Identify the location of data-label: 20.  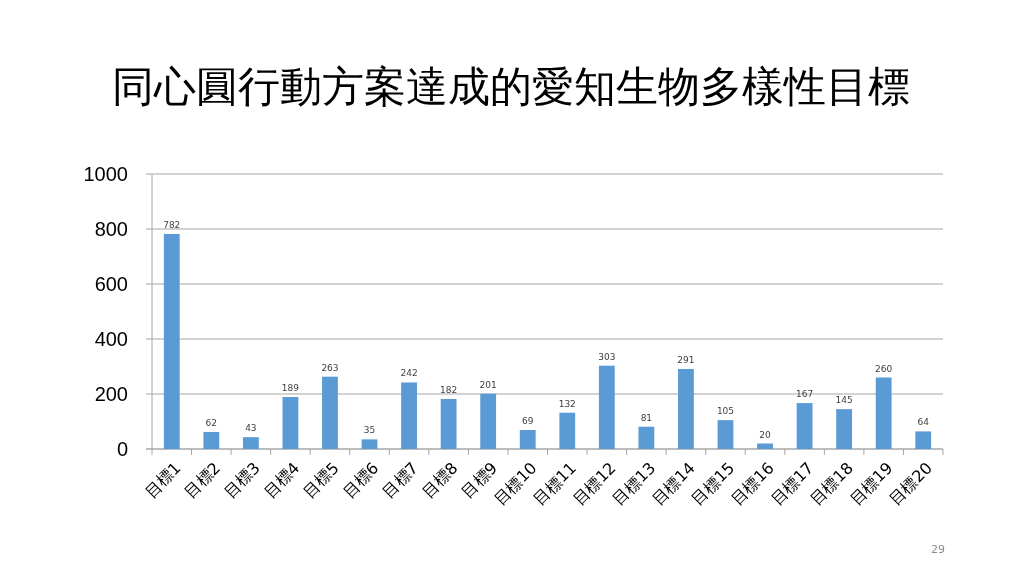
(765, 434).